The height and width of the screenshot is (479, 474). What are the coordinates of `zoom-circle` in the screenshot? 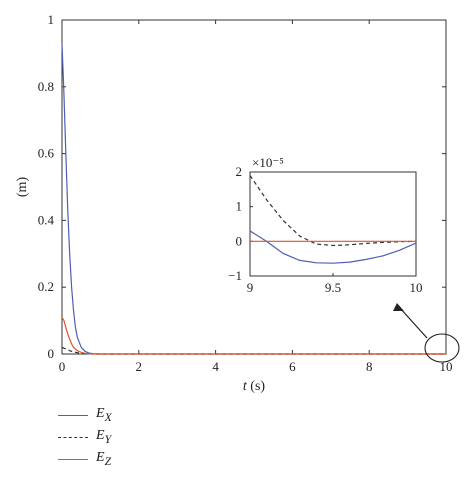 It's located at (442, 348).